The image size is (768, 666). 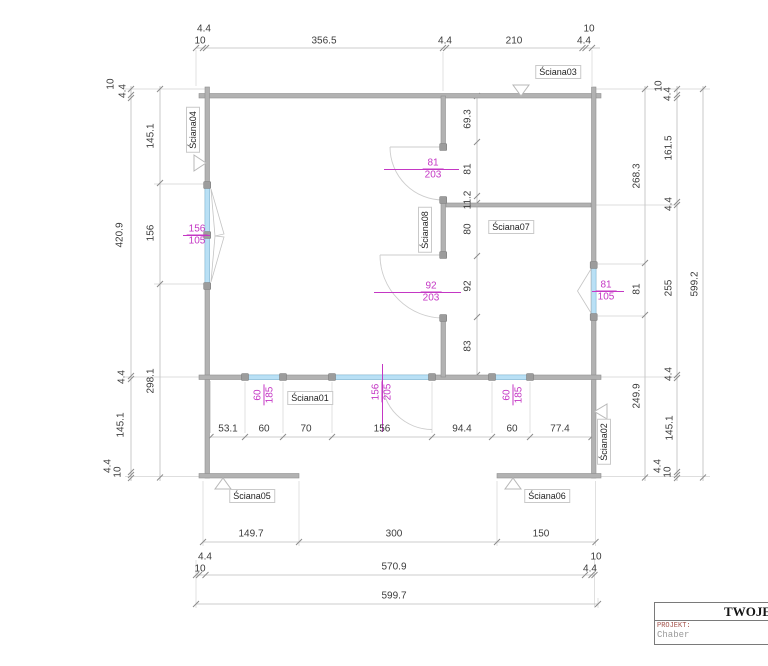 I want to click on wall-sciana08-c, so click(x=443, y=347).